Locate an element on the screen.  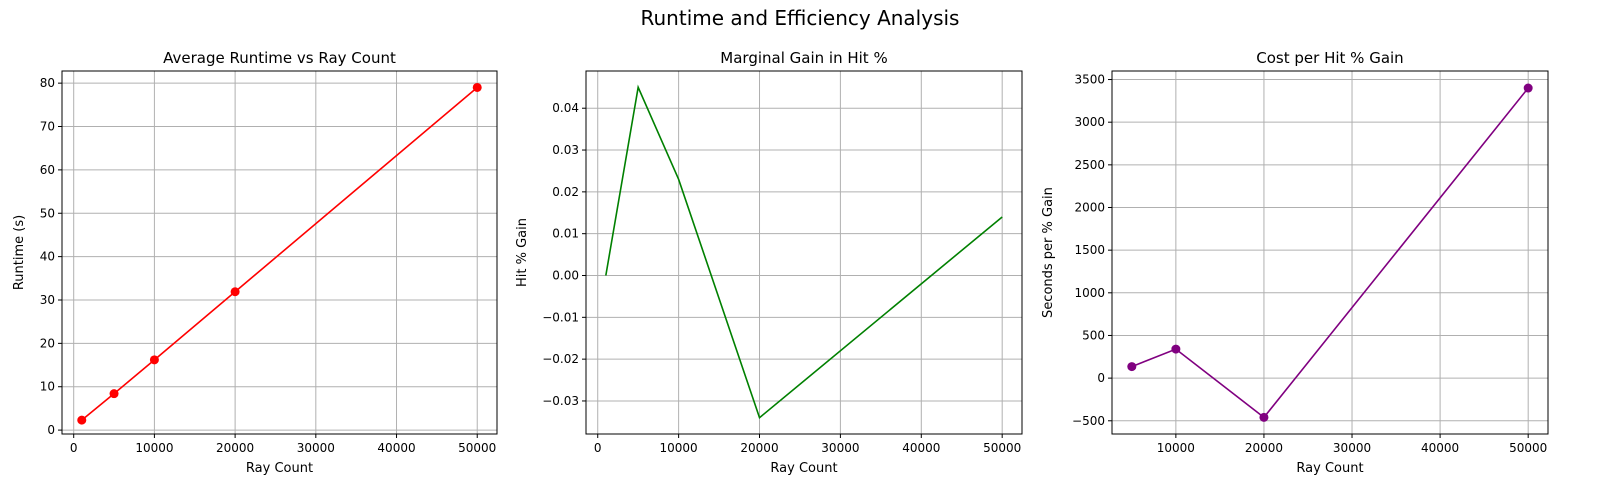
y-tick-label: −0.01 is located at coordinates (560, 317).